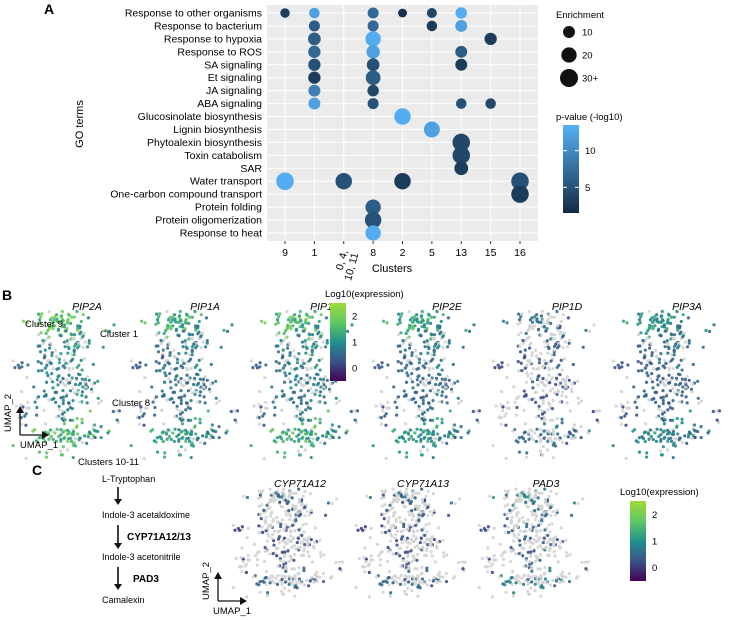 This screenshot has width=740, height=620. I want to click on dot-13-point, so click(461, 142).